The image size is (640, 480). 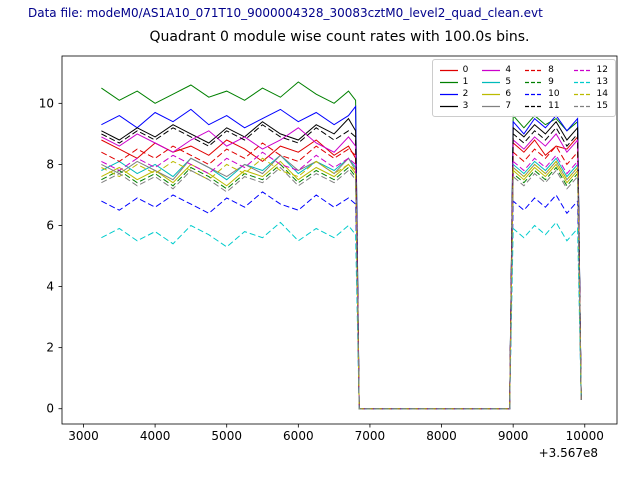 I want to click on legend-item-14: 14, so click(x=590, y=94).